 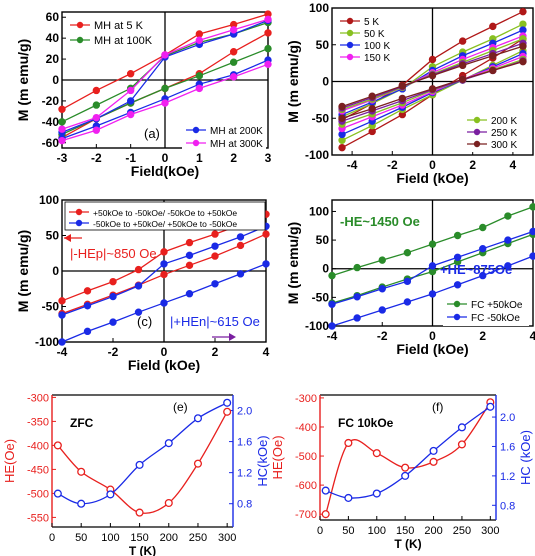 I want to click on y-tick-label: -50, so click(x=321, y=118).